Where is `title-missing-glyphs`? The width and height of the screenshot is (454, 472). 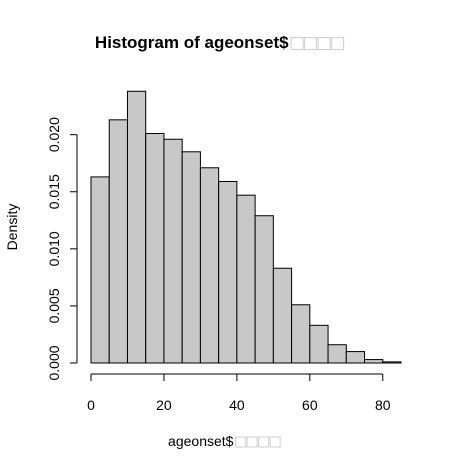
title-missing-glyphs is located at coordinates (317, 43).